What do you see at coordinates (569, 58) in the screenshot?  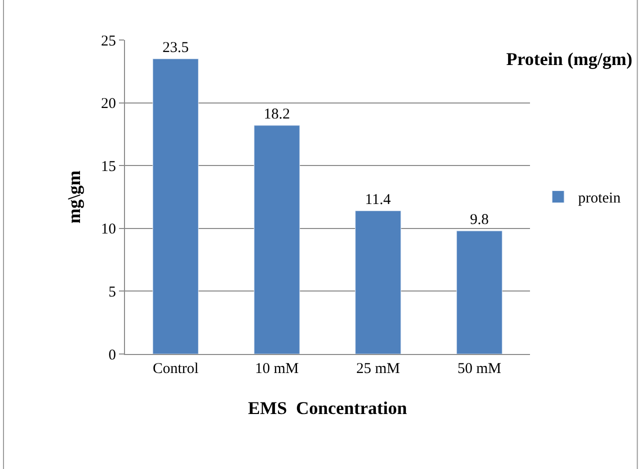 I see `text: Protein (mg/gm)` at bounding box center [569, 58].